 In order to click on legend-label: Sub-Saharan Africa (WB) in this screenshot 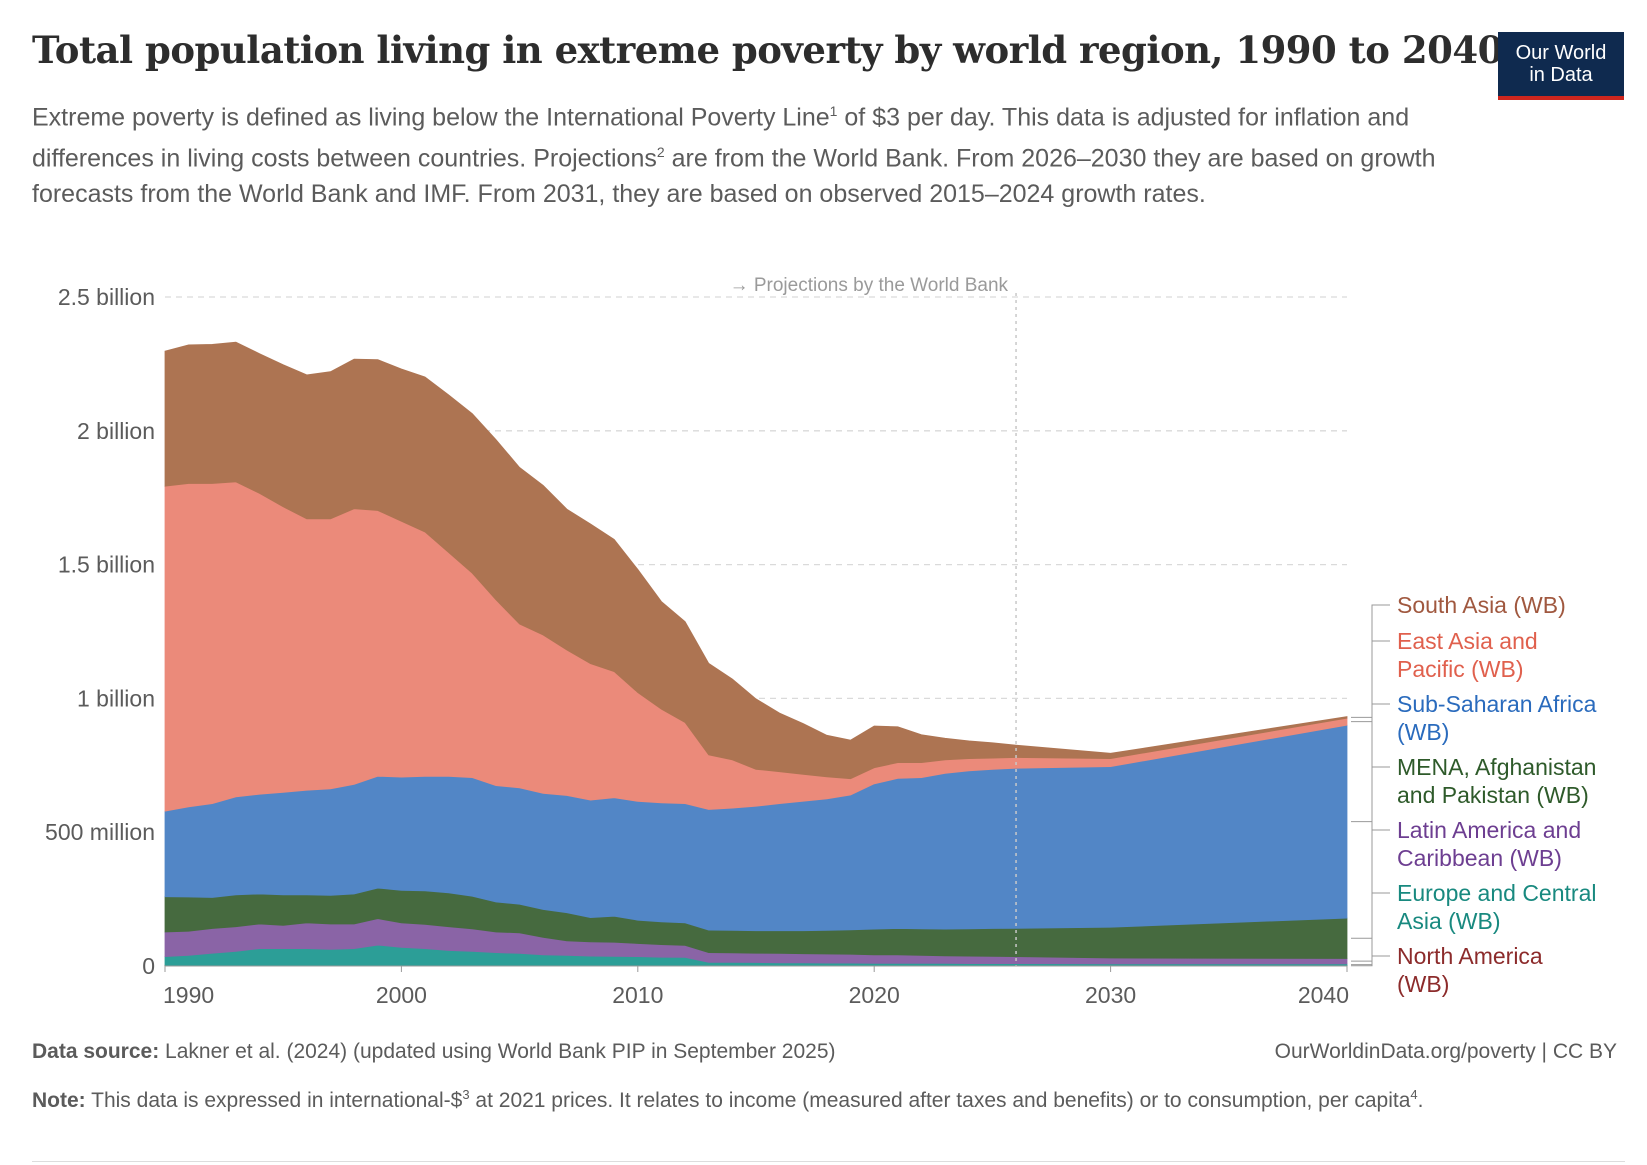, I will do `click(1497, 718)`.